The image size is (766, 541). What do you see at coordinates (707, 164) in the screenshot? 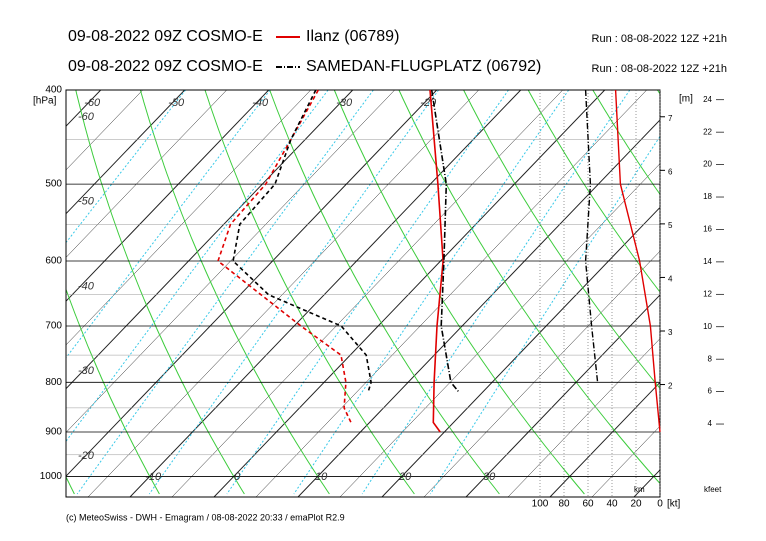
I see `y3-tick-label: 20` at bounding box center [707, 164].